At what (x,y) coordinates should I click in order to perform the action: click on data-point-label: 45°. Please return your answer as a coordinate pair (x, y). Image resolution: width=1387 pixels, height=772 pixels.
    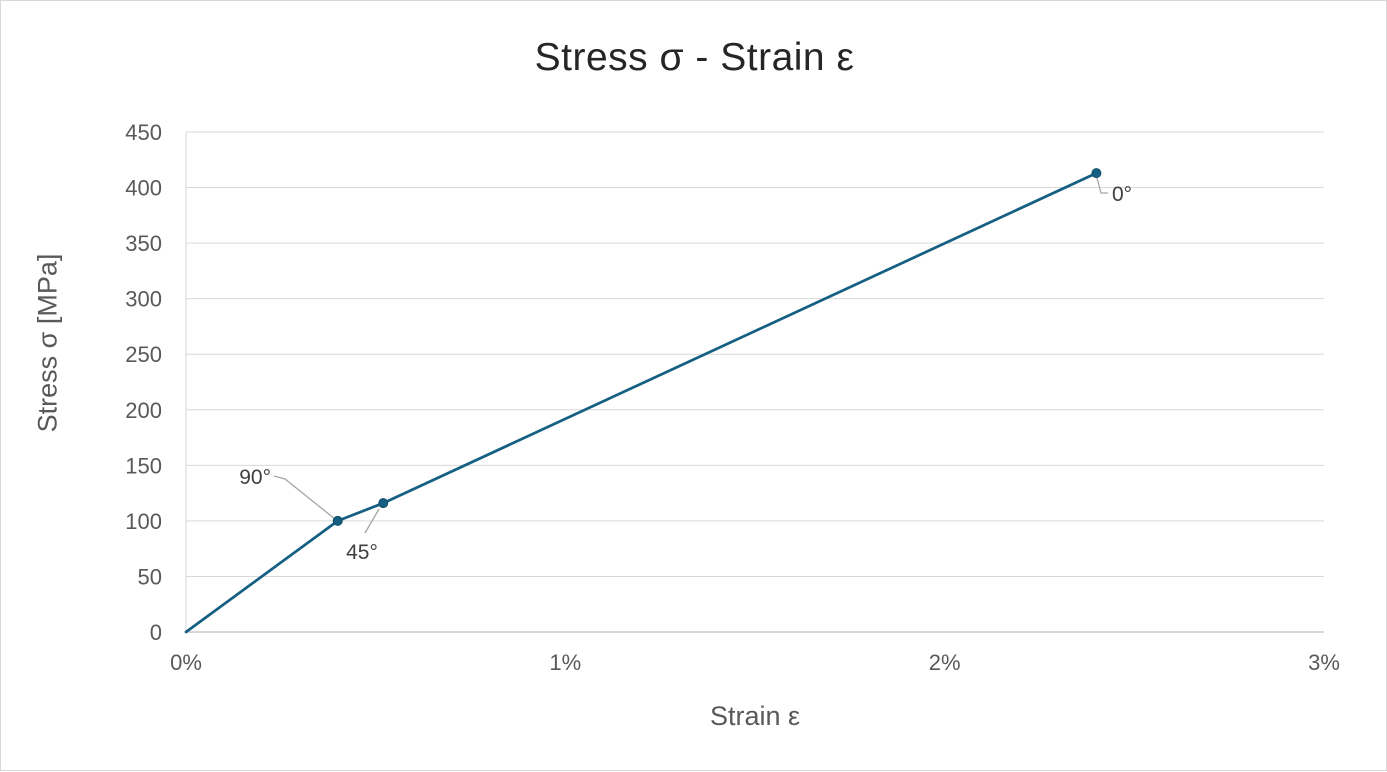
    Looking at the image, I should click on (362, 552).